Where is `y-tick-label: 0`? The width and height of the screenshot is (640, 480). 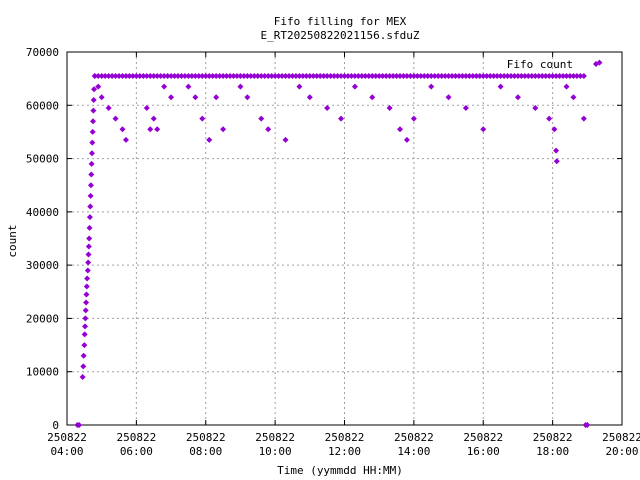
y-tick-label: 0 is located at coordinates (55, 425).